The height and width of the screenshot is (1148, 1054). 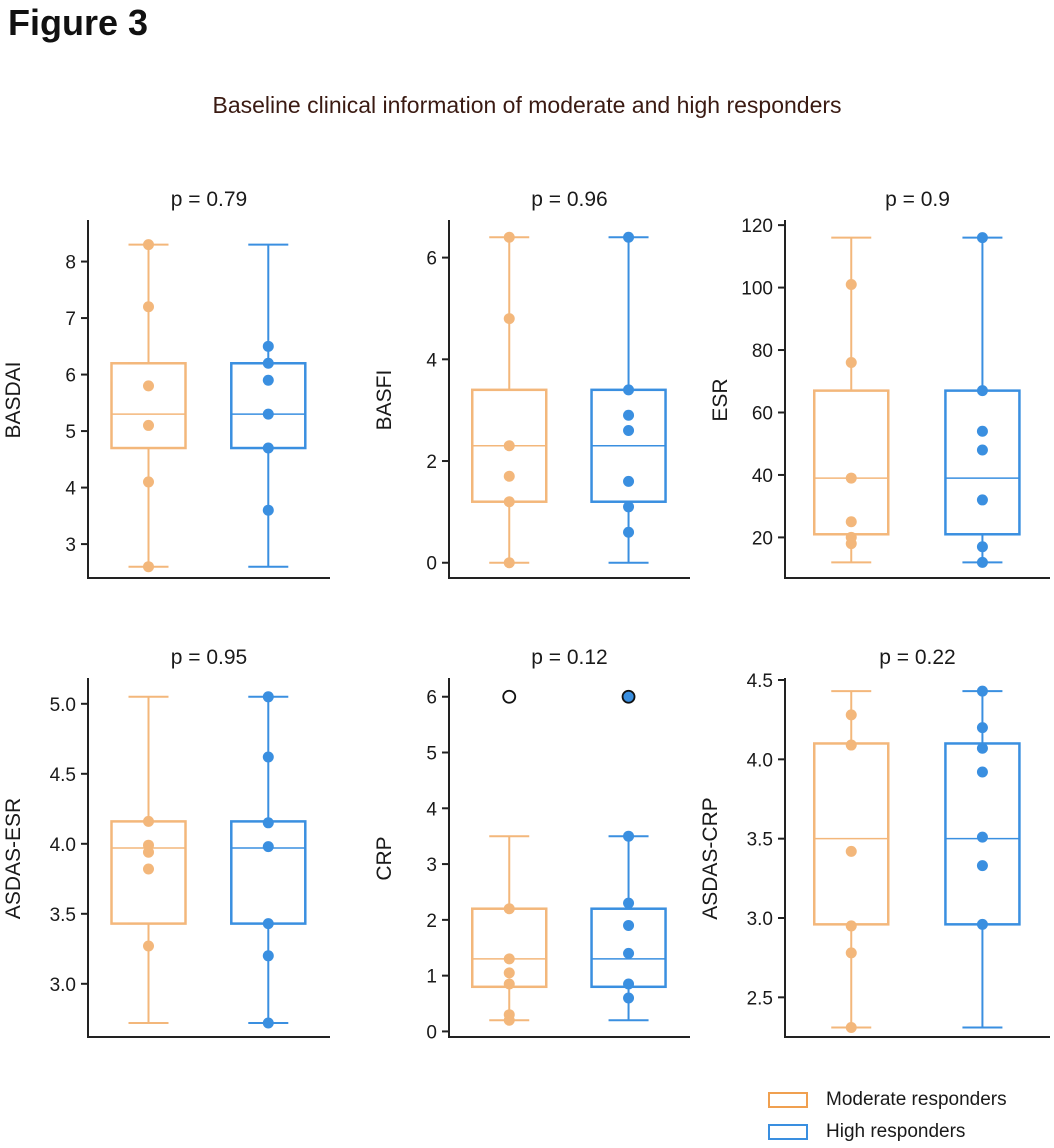 I want to click on y-tick-label: 40, so click(x=762, y=476).